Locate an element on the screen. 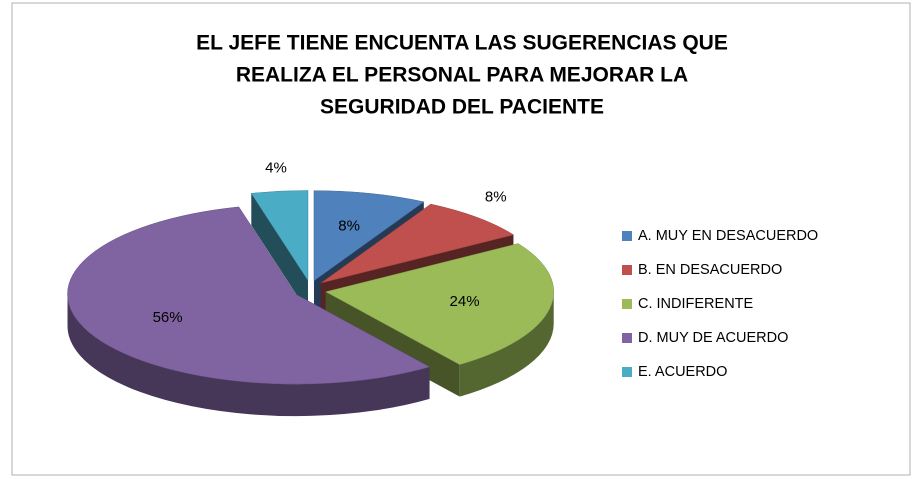 This screenshot has height=479, width=917. legend-label: E. ACUERDO is located at coordinates (682, 372).